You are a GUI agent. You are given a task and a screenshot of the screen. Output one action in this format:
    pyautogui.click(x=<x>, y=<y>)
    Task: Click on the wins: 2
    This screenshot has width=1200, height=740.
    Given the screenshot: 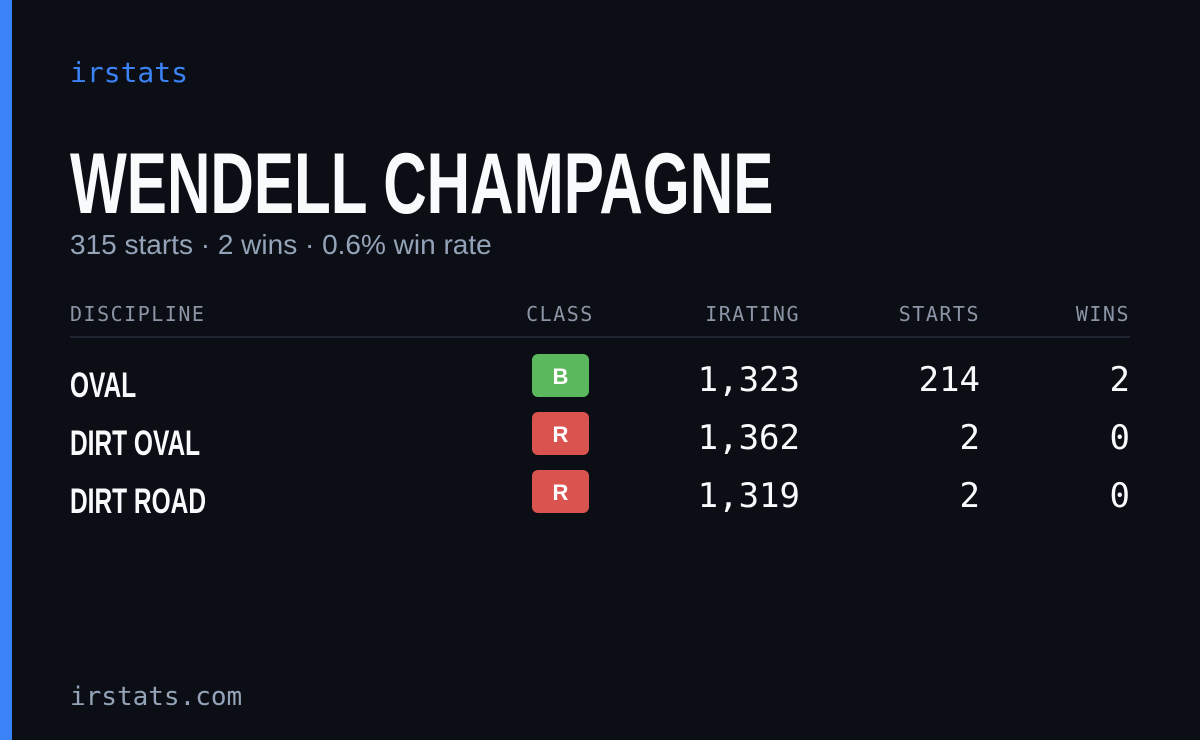 What is the action you would take?
    pyautogui.click(x=1120, y=380)
    